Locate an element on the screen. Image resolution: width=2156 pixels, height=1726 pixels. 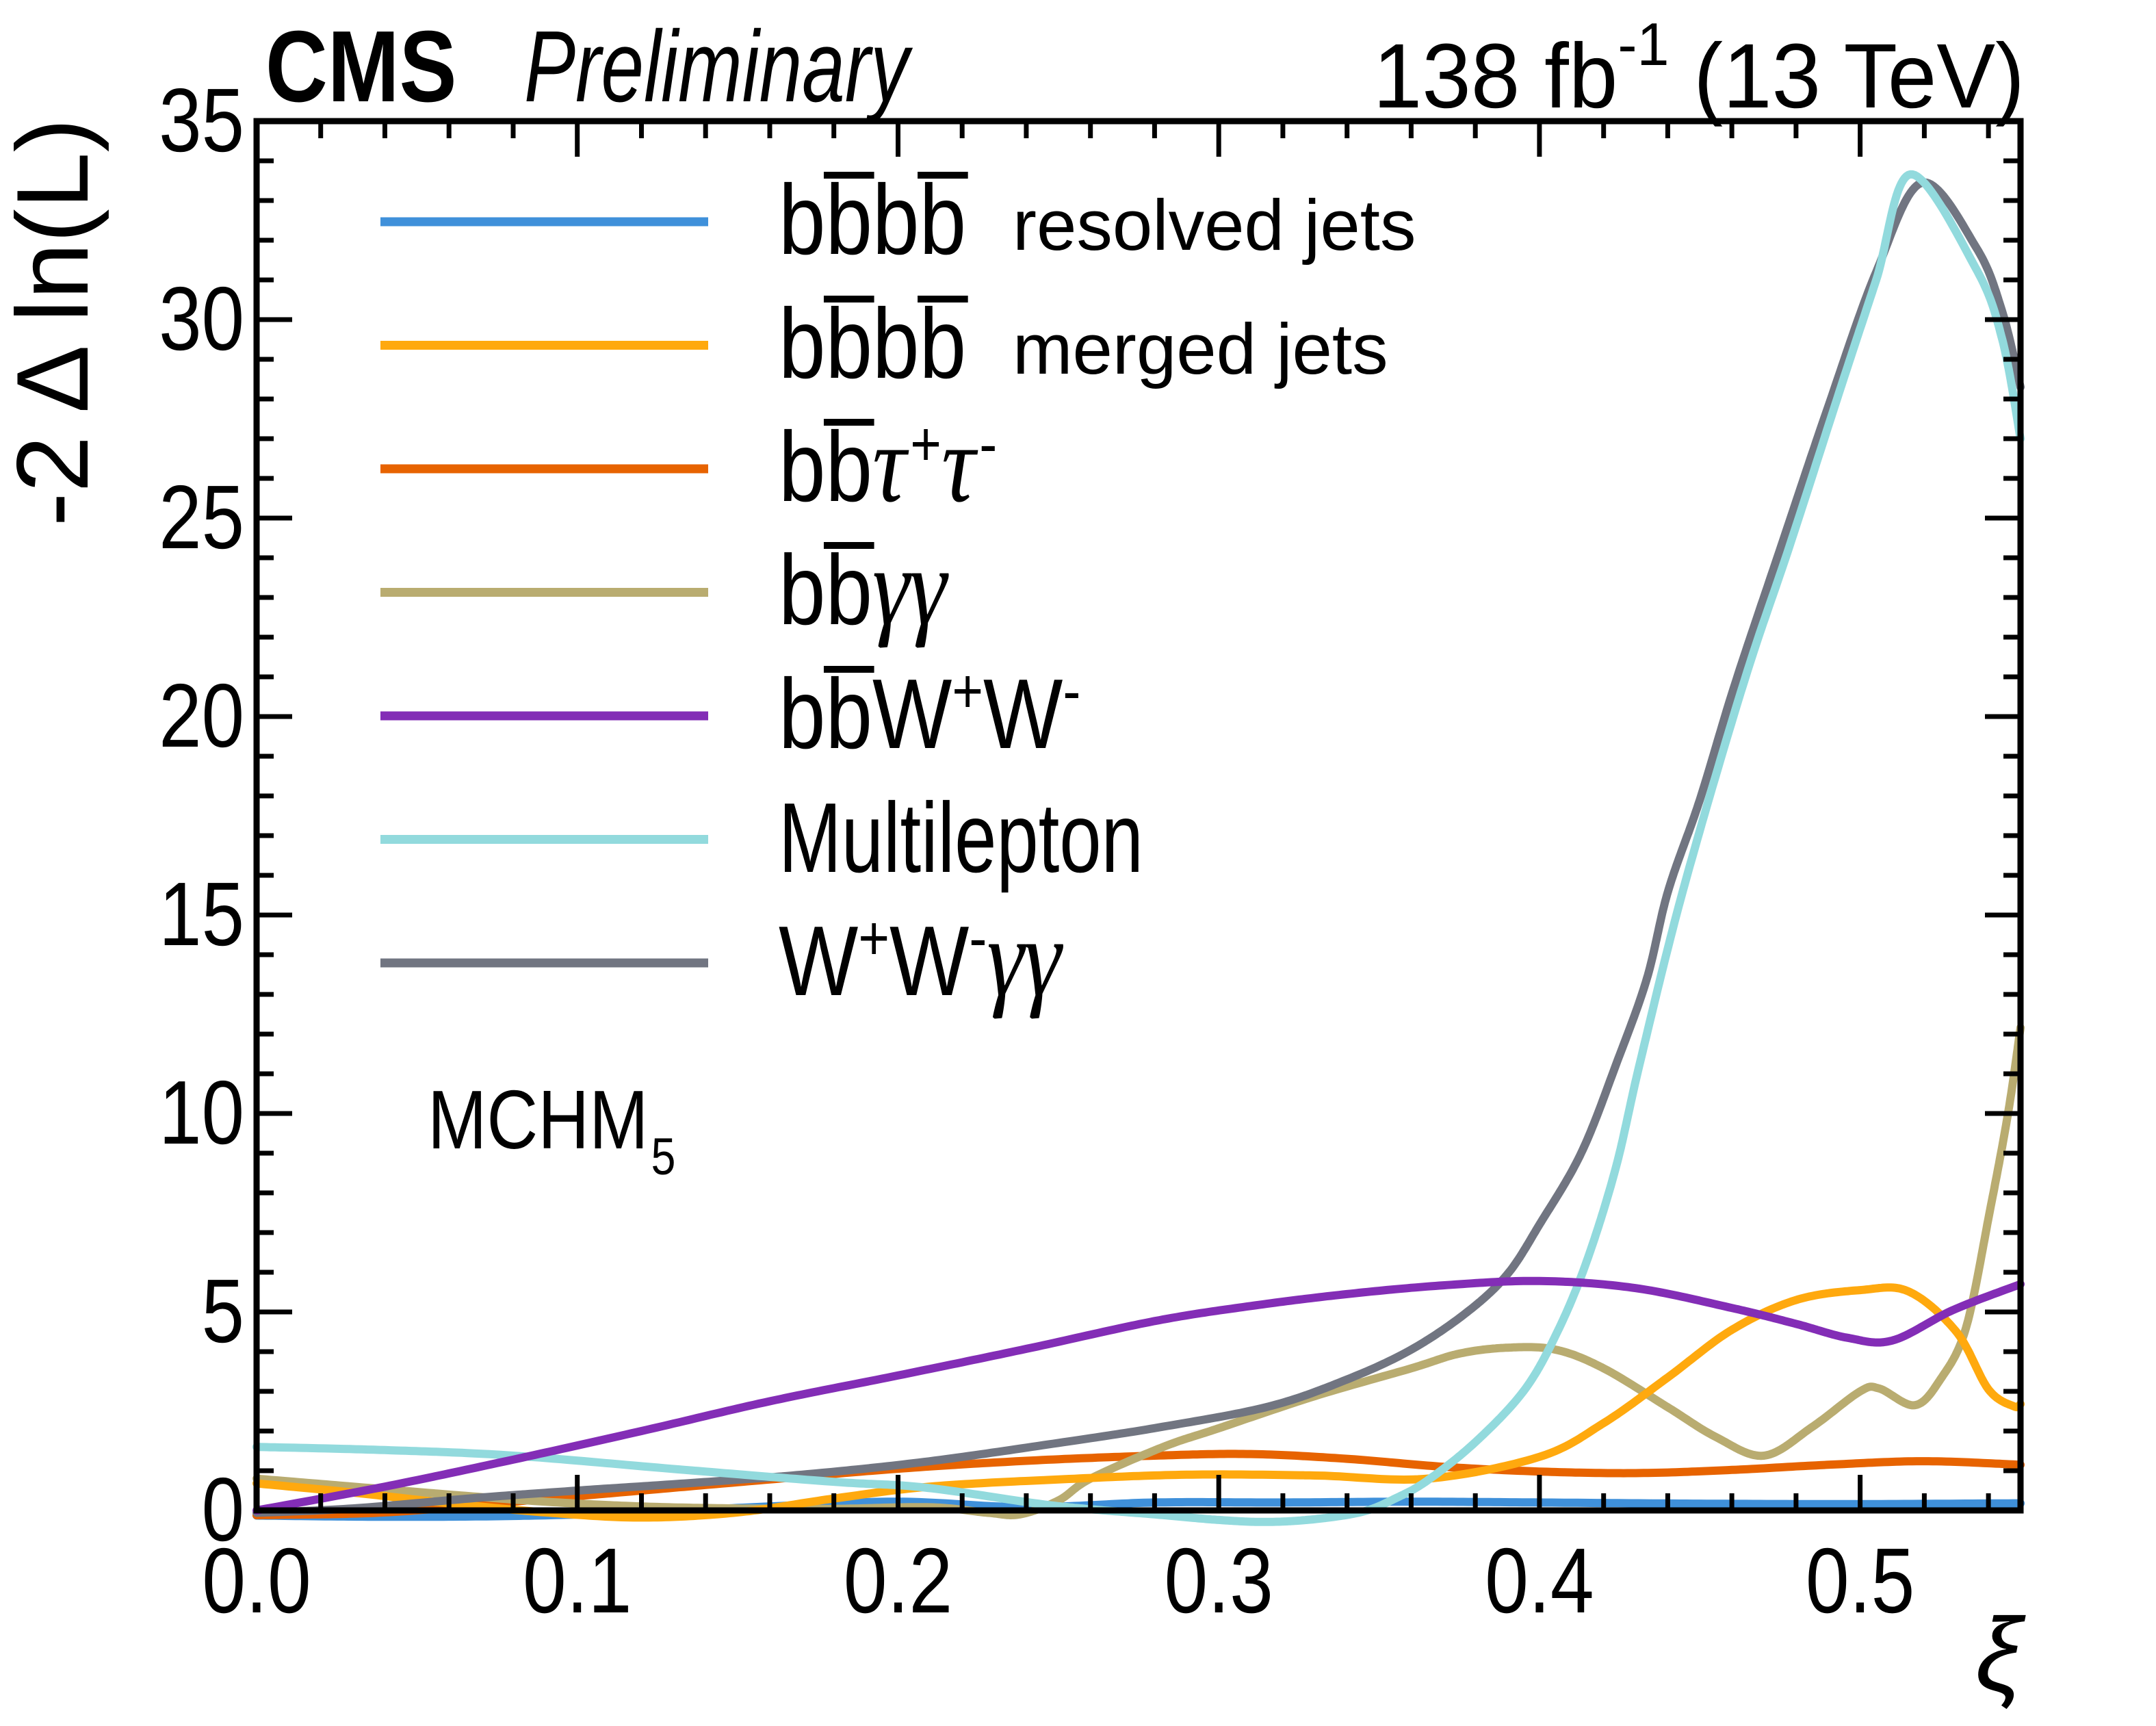
svg-text: 0.0 is located at coordinates (256, 1580).